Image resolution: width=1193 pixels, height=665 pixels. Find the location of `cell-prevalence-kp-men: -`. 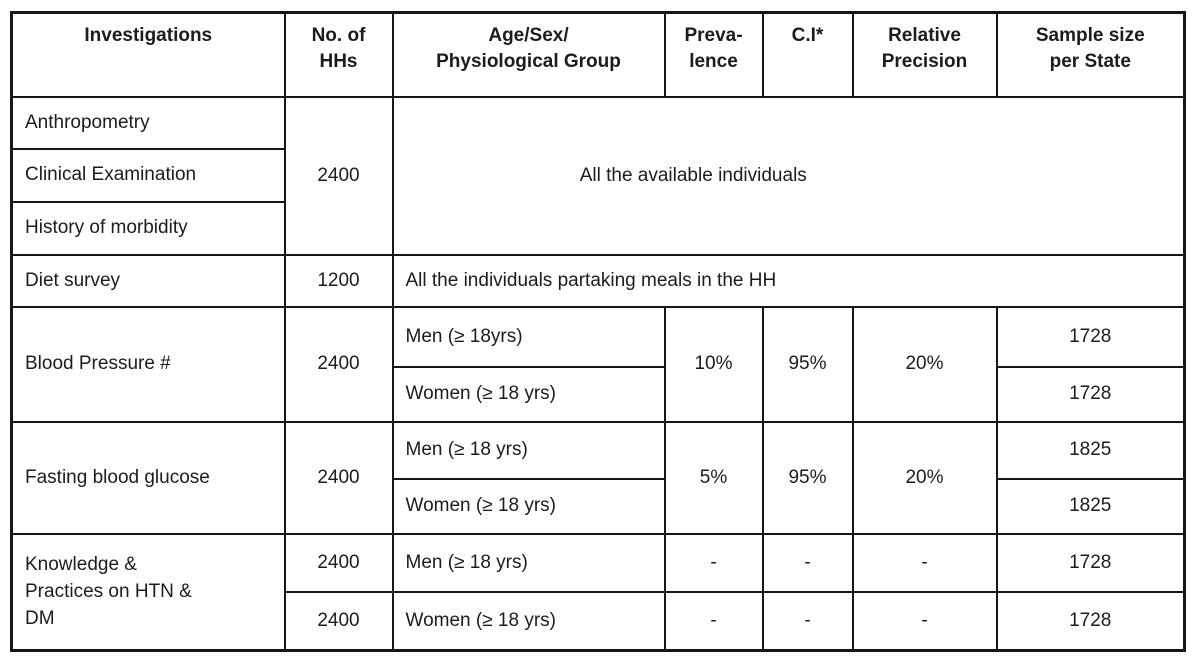

cell-prevalence-kp-men: - is located at coordinates (713, 562).